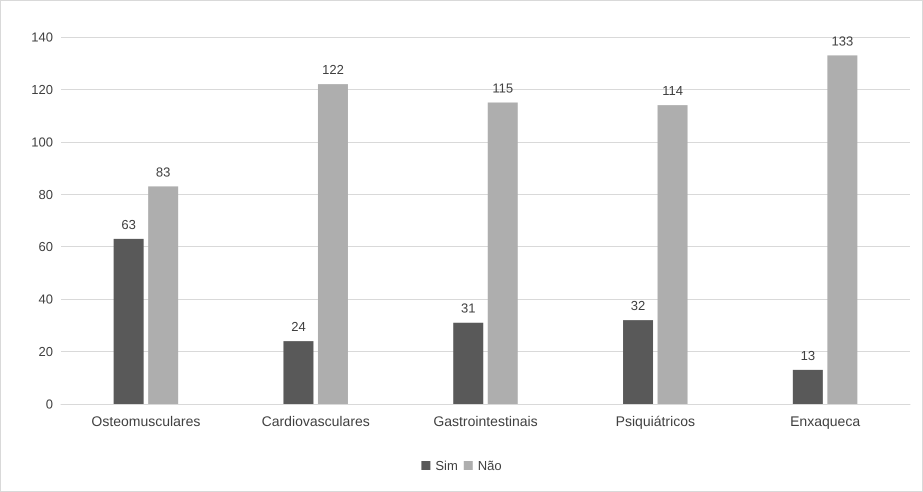 Image resolution: width=923 pixels, height=492 pixels. I want to click on x-tick-label: Gastrointestinais, so click(485, 421).